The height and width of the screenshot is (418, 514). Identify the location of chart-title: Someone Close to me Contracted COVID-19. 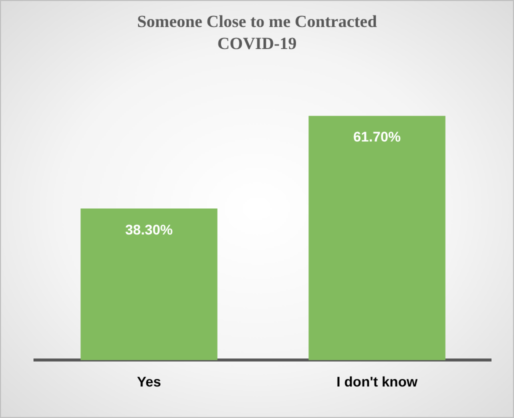
(257, 33).